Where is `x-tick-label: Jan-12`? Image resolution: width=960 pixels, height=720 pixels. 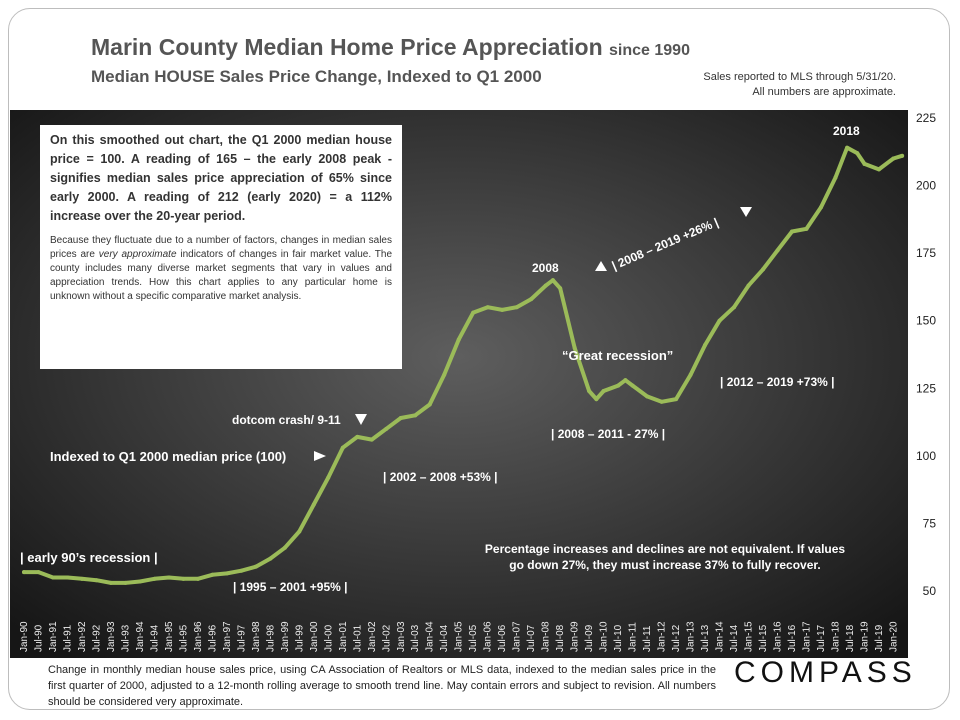
x-tick-label: Jan-12 is located at coordinates (662, 636).